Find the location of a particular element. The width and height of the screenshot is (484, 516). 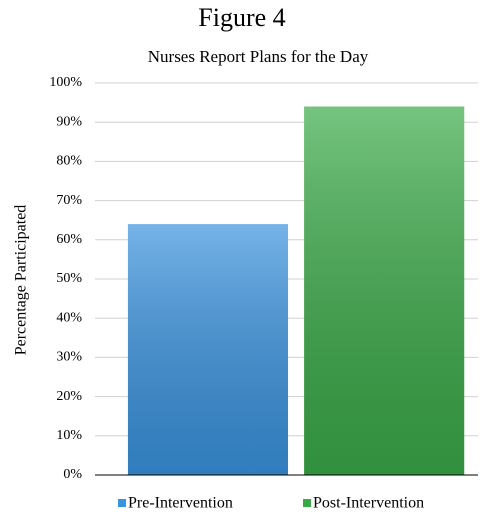

y-axis-label: Percentage Participated is located at coordinates (21, 280).